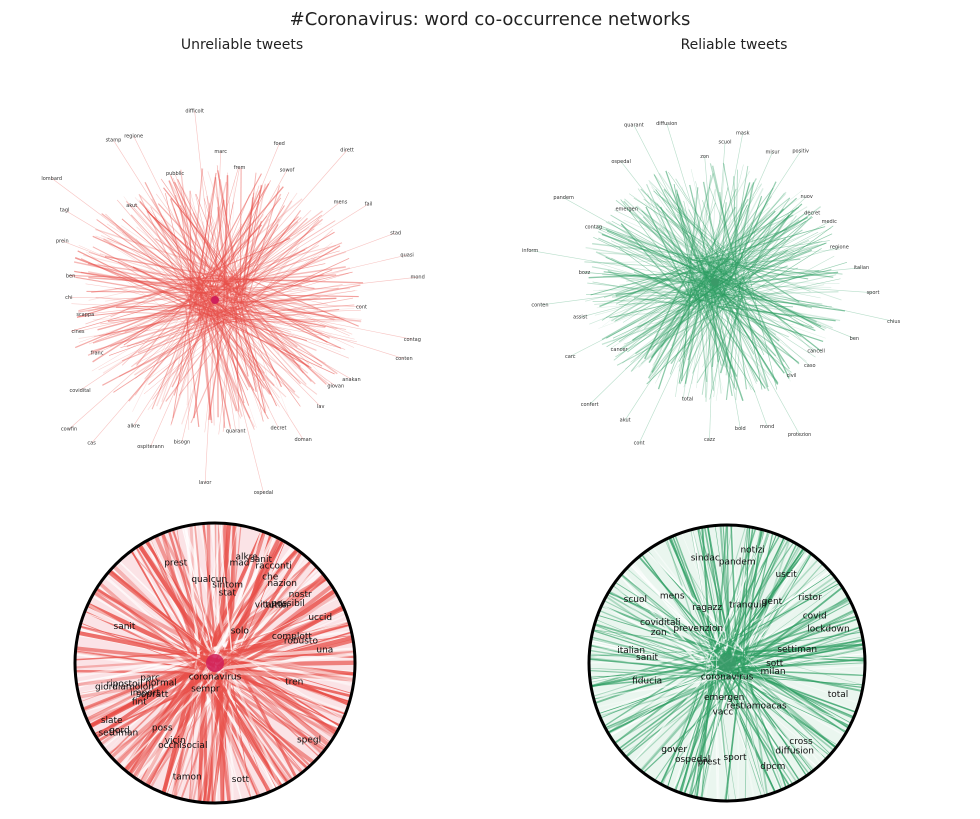 This screenshot has height=819, width=980. What do you see at coordinates (621, 162) in the screenshot?
I see `node-label: ospedal` at bounding box center [621, 162].